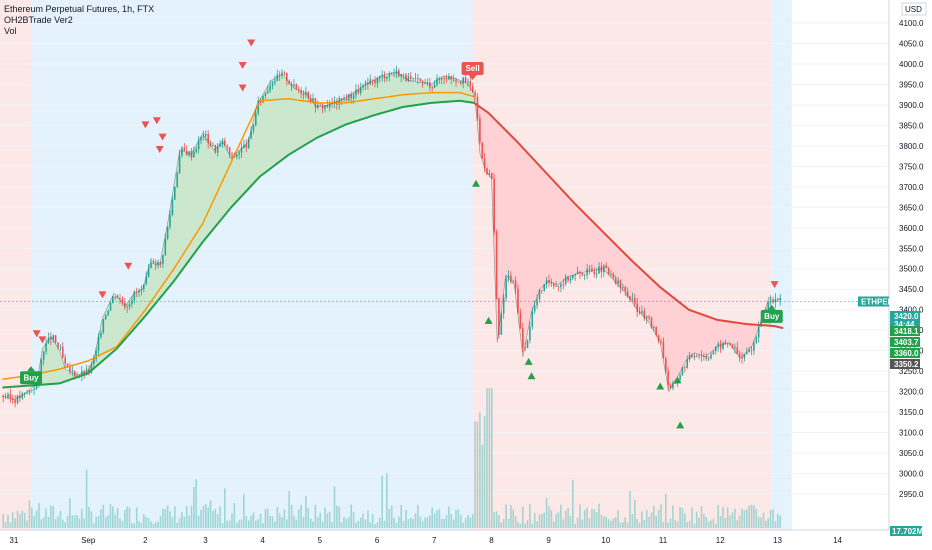 The width and height of the screenshot is (932, 550). What do you see at coordinates (15, 265) in the screenshot?
I see `bg-sell-zone` at bounding box center [15, 265].